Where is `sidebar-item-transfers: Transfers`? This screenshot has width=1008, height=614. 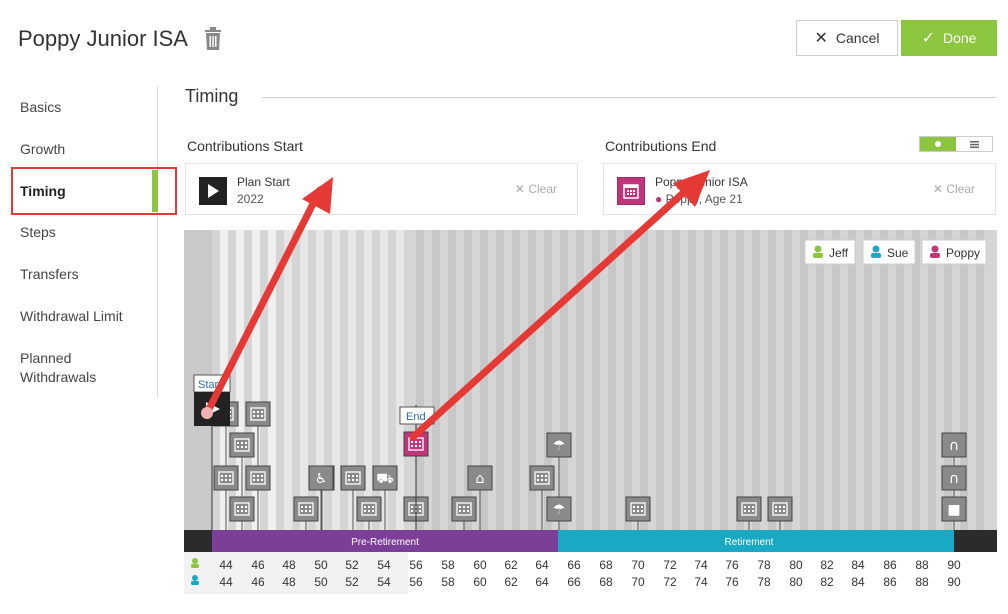
sidebar-item-transfers: Transfers is located at coordinates (49, 274).